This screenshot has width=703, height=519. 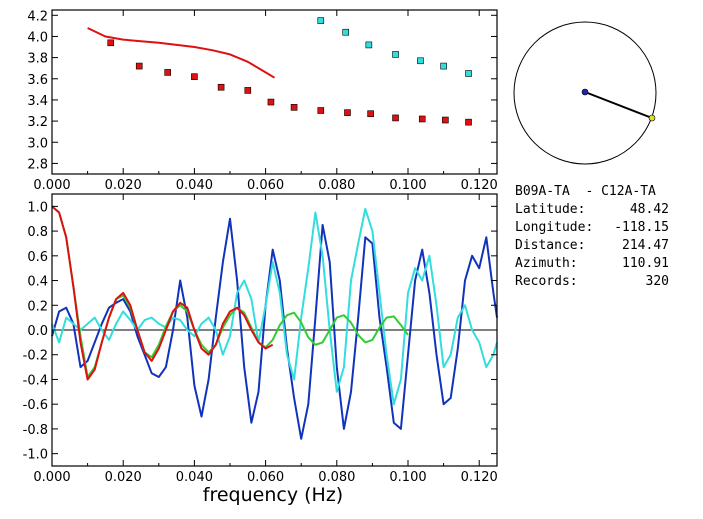 What do you see at coordinates (37, 101) in the screenshot?
I see `y-tick-label: 3.4` at bounding box center [37, 101].